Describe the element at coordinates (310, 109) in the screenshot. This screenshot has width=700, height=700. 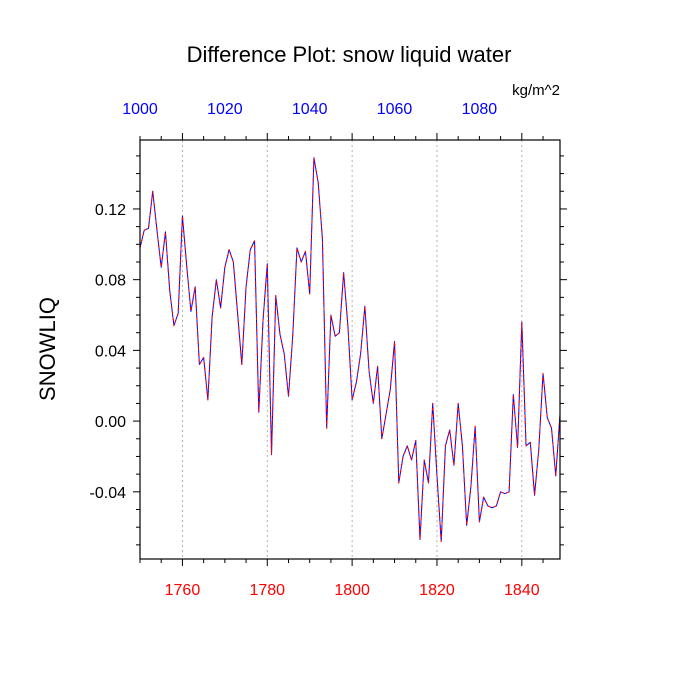
I see `x-tick-label-top-1040: 1040` at that location.